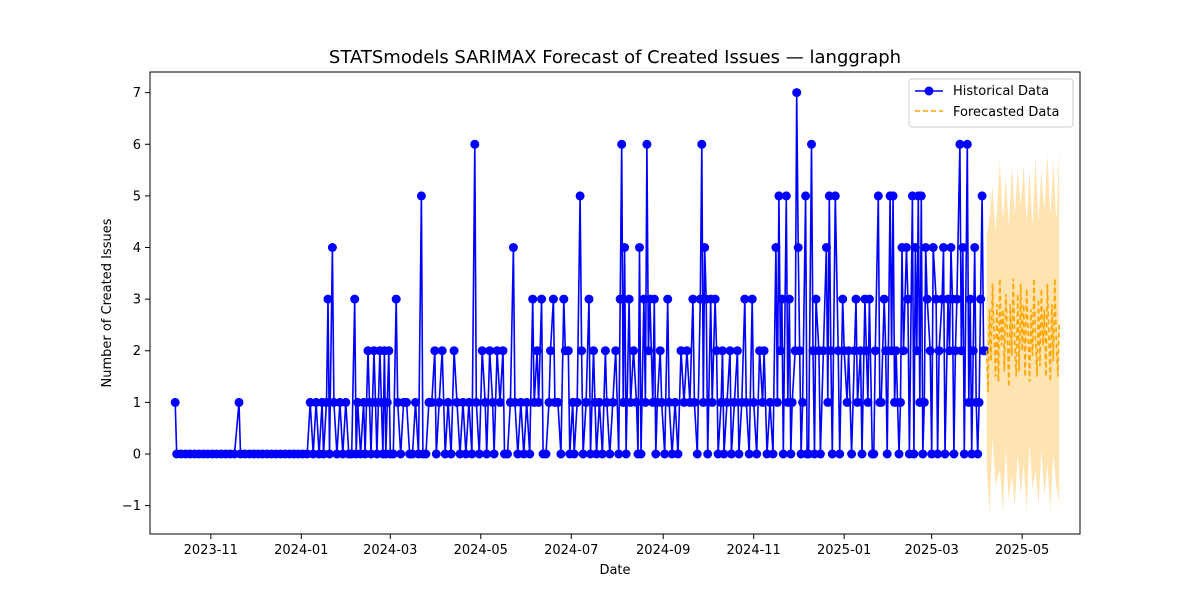 The width and height of the screenshot is (1200, 604). I want to click on x-tick-label: 2023-11, so click(211, 550).